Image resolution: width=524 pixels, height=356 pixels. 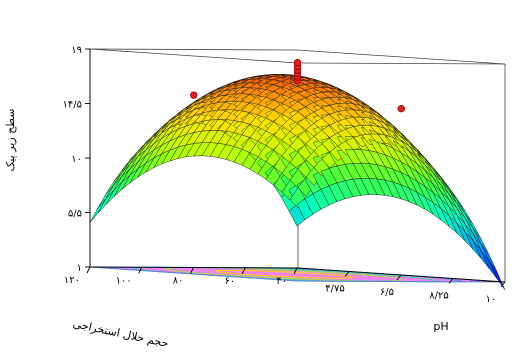 What do you see at coordinates (75, 214) in the screenshot?
I see `z-tick-label: ۵/۵` at bounding box center [75, 214].